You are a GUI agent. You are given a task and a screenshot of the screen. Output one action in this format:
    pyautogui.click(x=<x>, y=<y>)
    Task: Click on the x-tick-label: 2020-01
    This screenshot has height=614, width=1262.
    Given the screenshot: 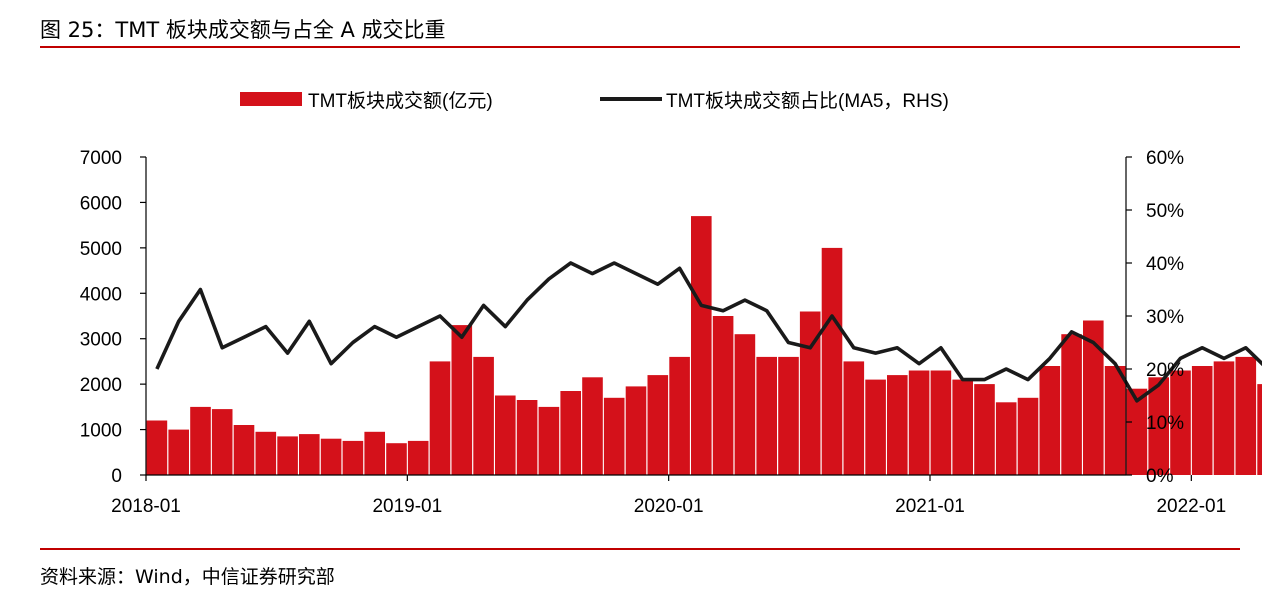 What is the action you would take?
    pyautogui.click(x=669, y=506)
    